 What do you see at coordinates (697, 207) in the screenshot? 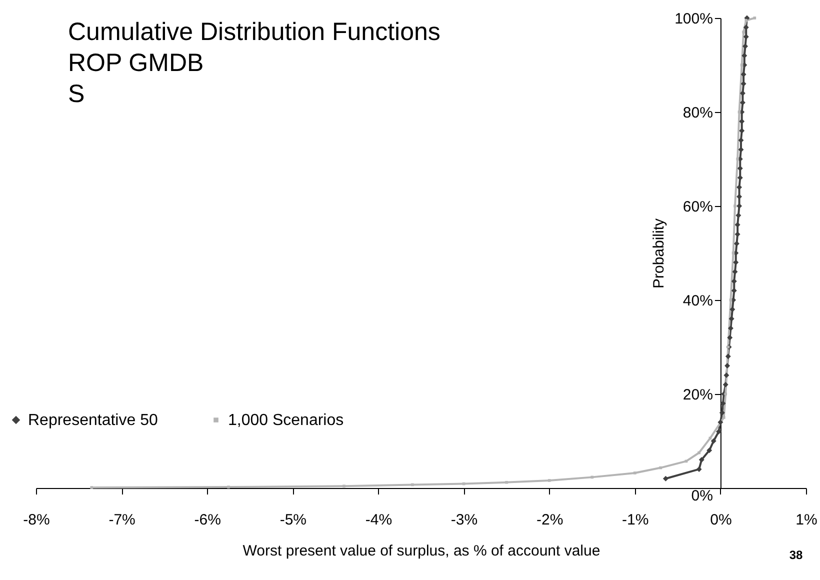
I see `y-tick-label: 60%` at bounding box center [697, 207].